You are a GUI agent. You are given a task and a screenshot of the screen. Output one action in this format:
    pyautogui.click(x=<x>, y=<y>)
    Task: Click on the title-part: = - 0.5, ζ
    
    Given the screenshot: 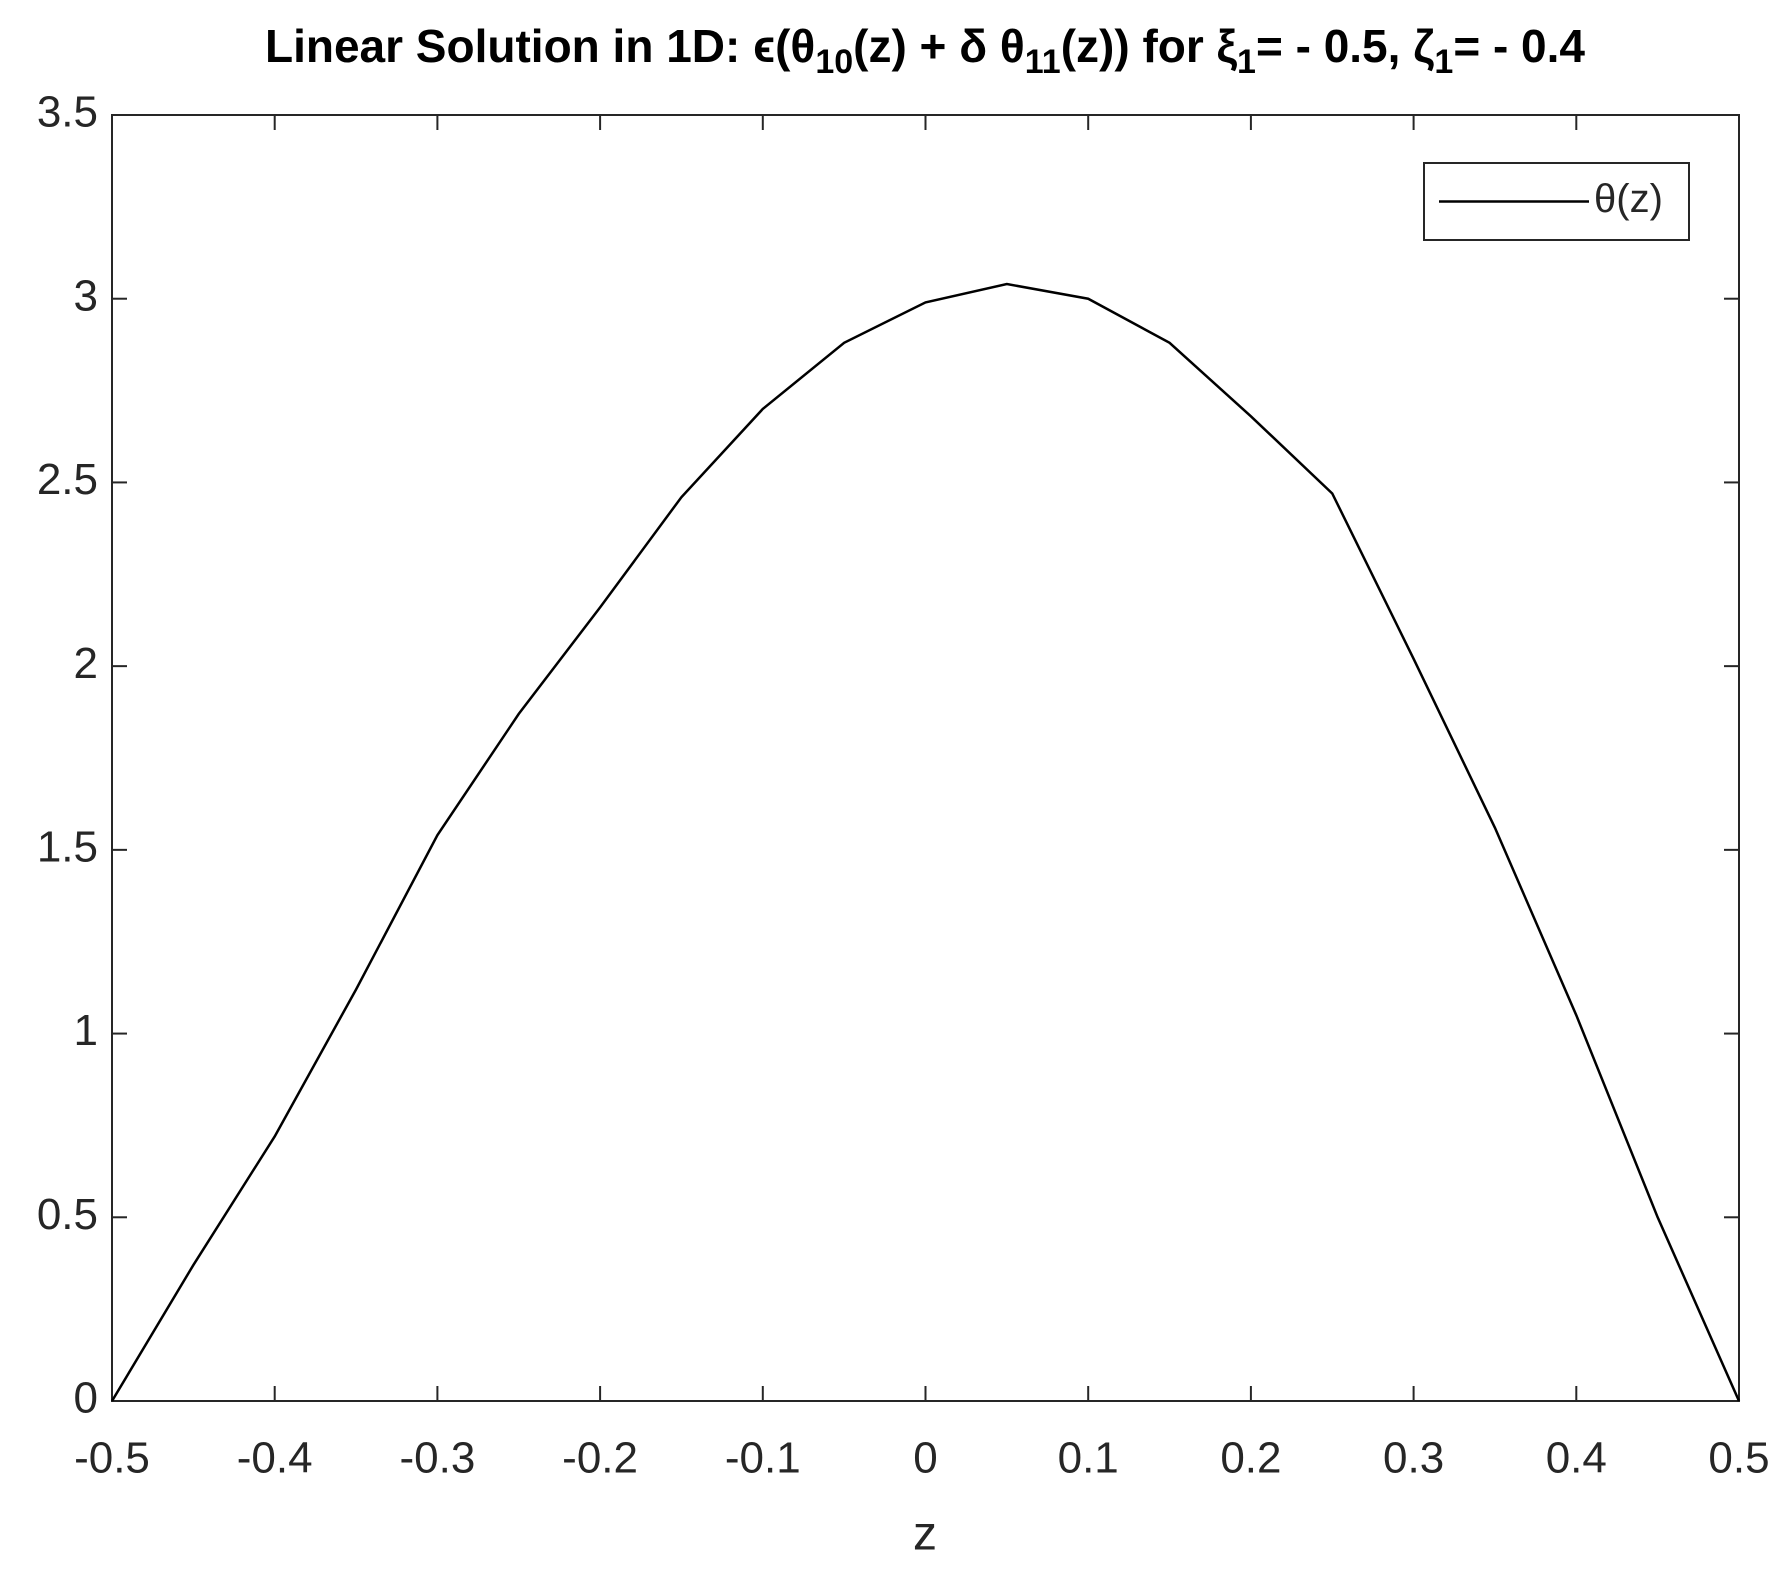 What is the action you would take?
    pyautogui.click(x=1345, y=46)
    